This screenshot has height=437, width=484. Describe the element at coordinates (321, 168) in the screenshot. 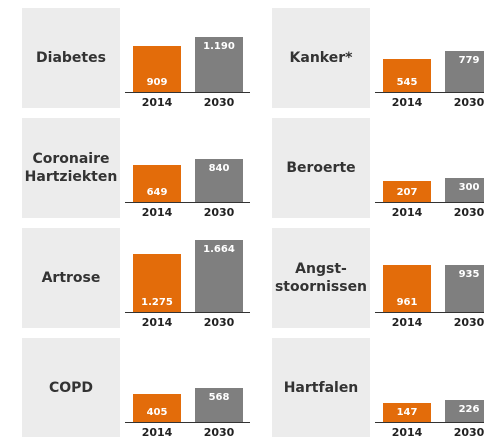

I see `panel-title: Beroerte` at that location.